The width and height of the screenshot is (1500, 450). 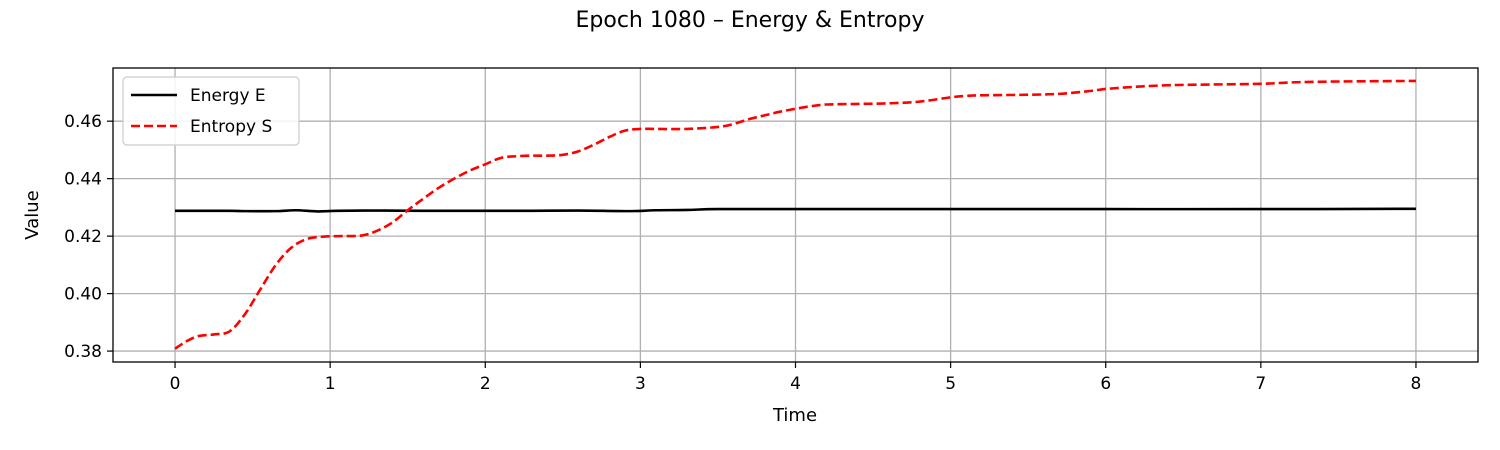 What do you see at coordinates (83, 122) in the screenshot?
I see `y-tick-label: 0.46` at bounding box center [83, 122].